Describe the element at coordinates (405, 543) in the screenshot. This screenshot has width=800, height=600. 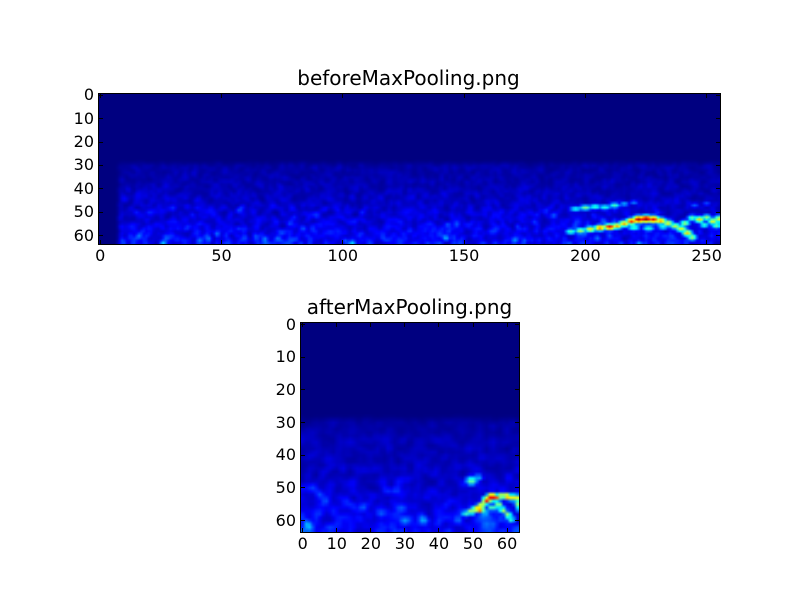
I see `x-tick-label: 30` at that location.